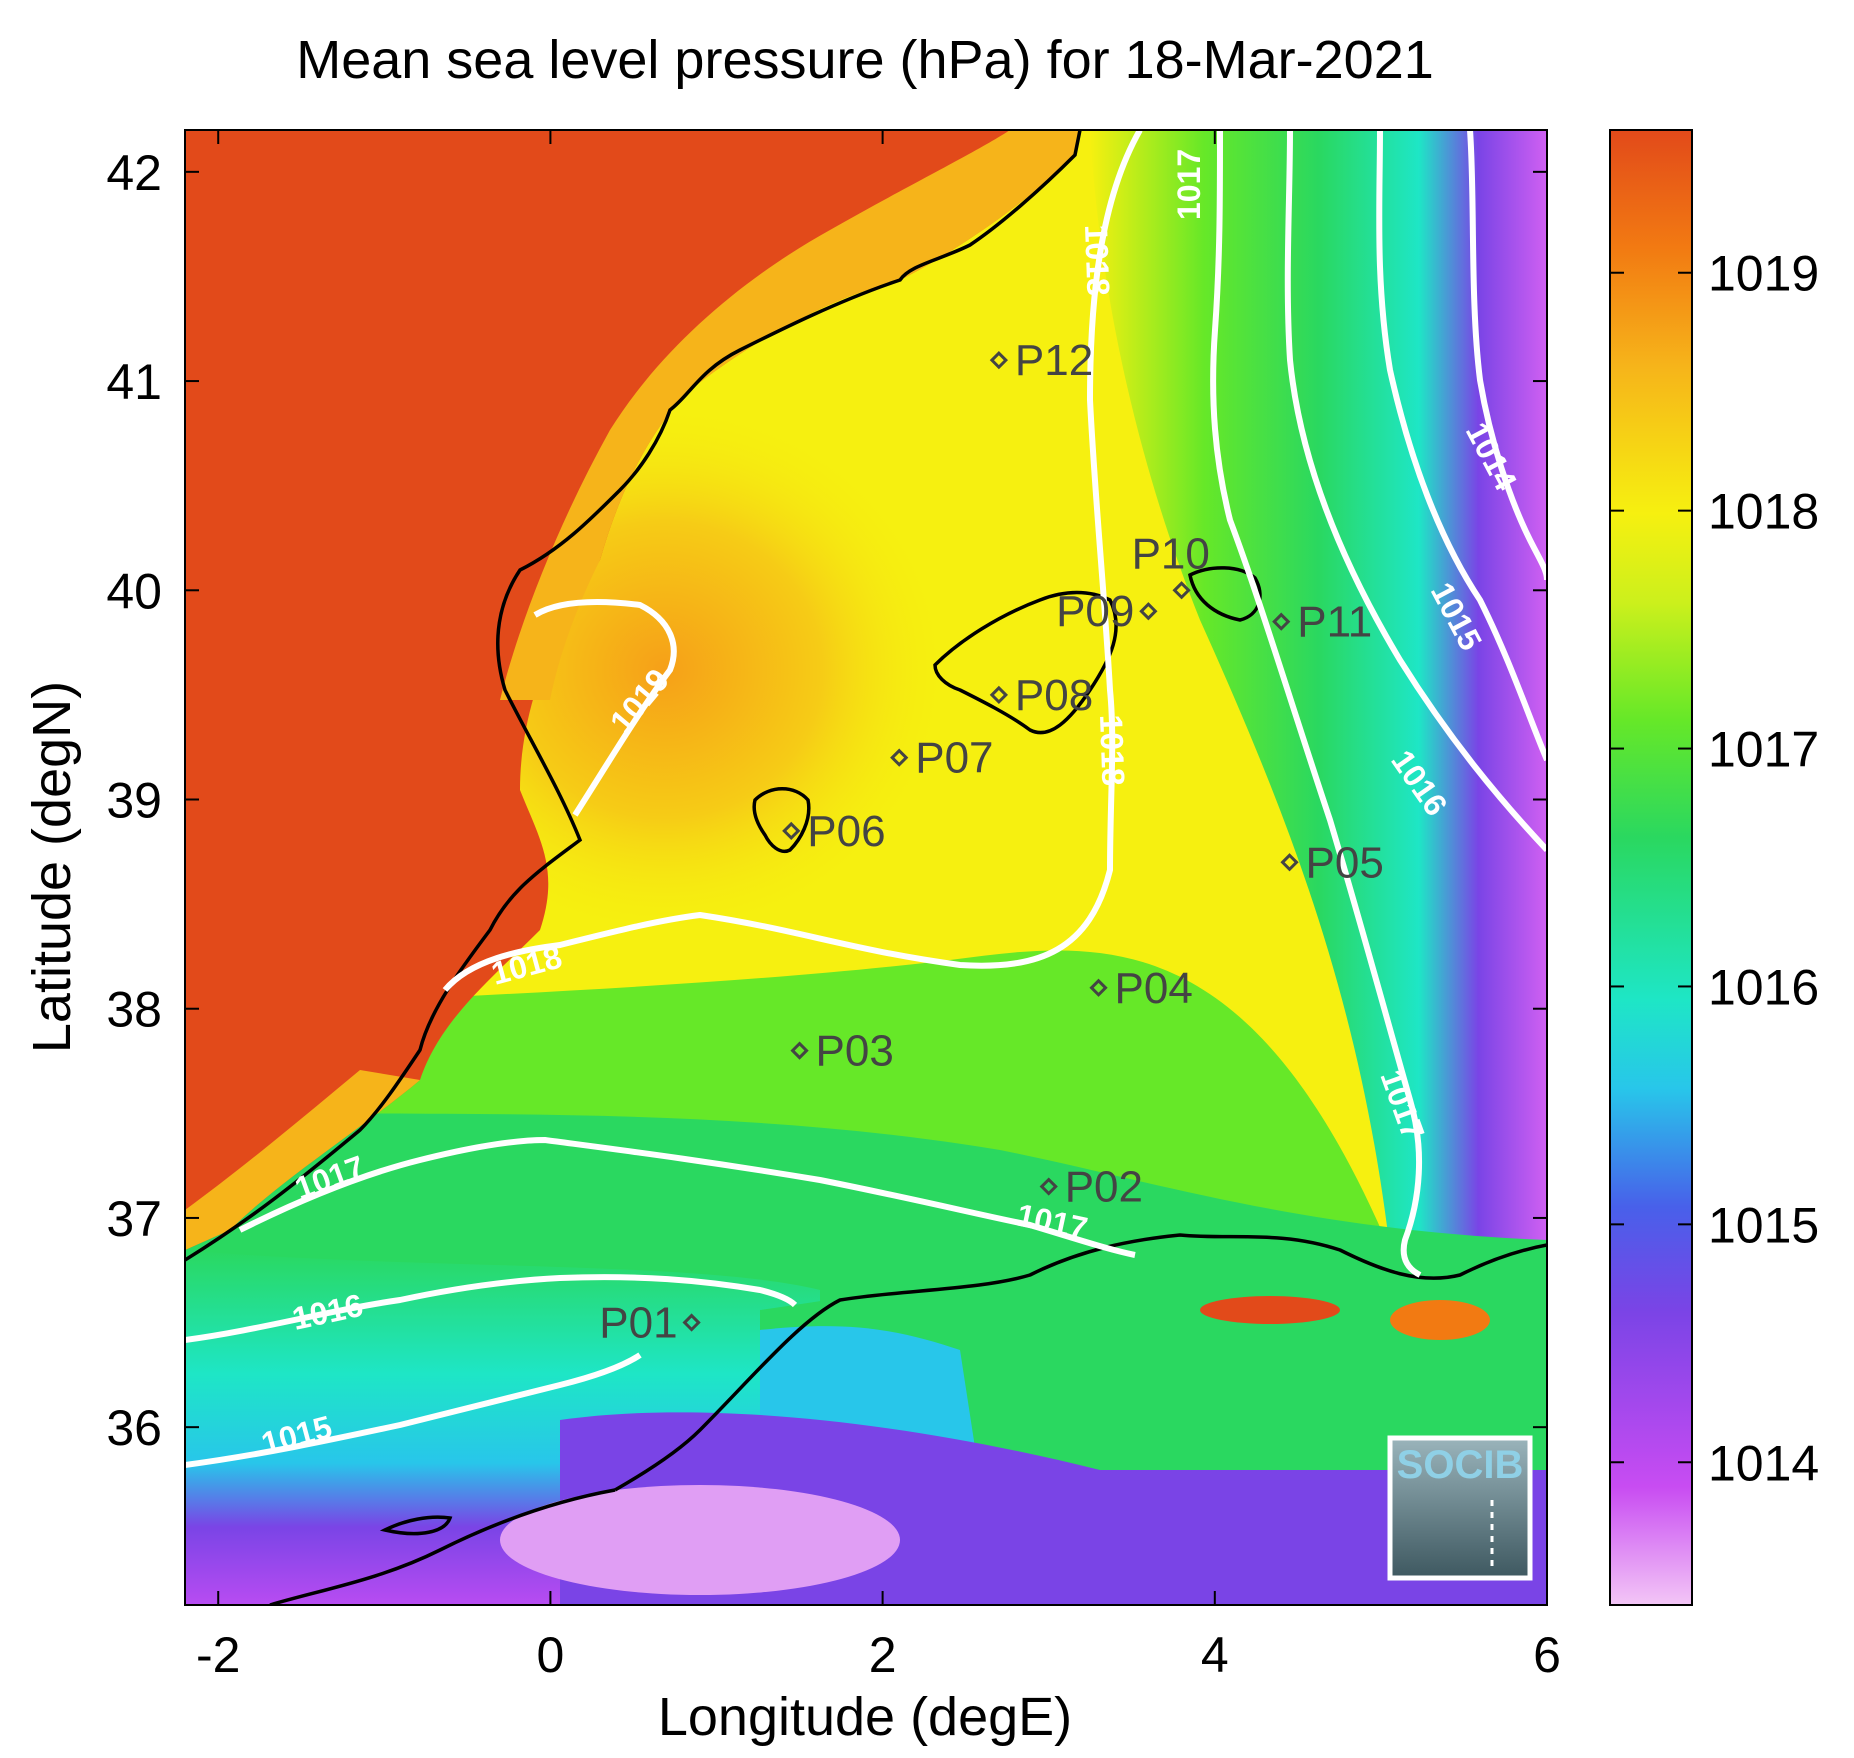 The image size is (1854, 1758). What do you see at coordinates (1763, 987) in the screenshot?
I see `colorbar-tick-label: 1016` at bounding box center [1763, 987].